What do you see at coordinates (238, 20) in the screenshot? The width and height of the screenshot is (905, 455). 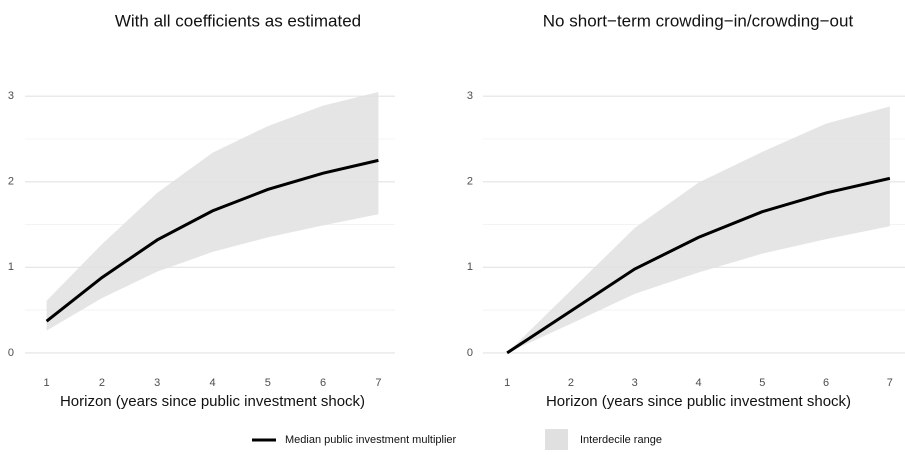 I see `panel-title: With all coefficients as estimated` at bounding box center [238, 20].